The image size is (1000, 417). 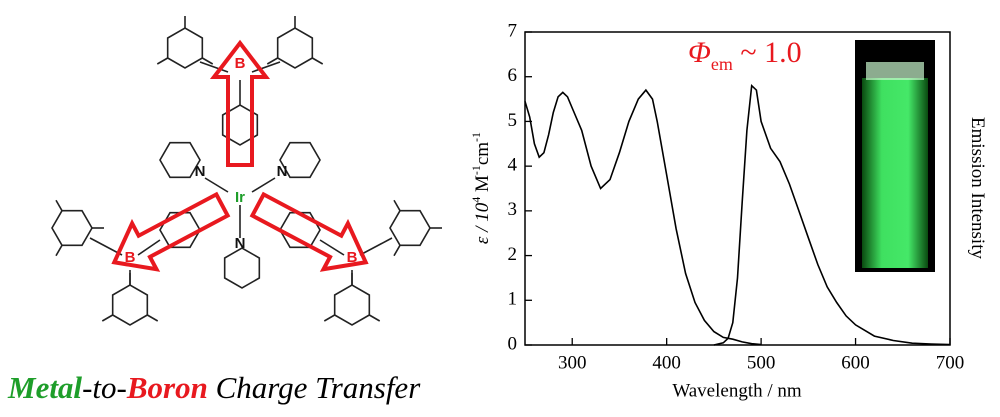 I want to click on cuvette-meniscus, so click(x=895, y=71).